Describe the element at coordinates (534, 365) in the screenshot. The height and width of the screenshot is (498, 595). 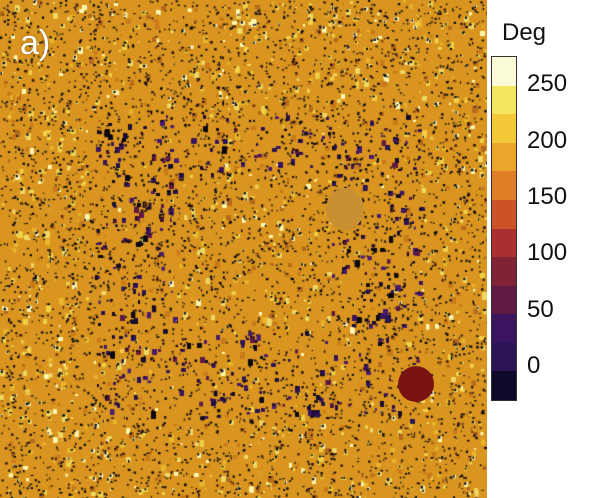
I see `colorbar-tick-0: 0` at that location.